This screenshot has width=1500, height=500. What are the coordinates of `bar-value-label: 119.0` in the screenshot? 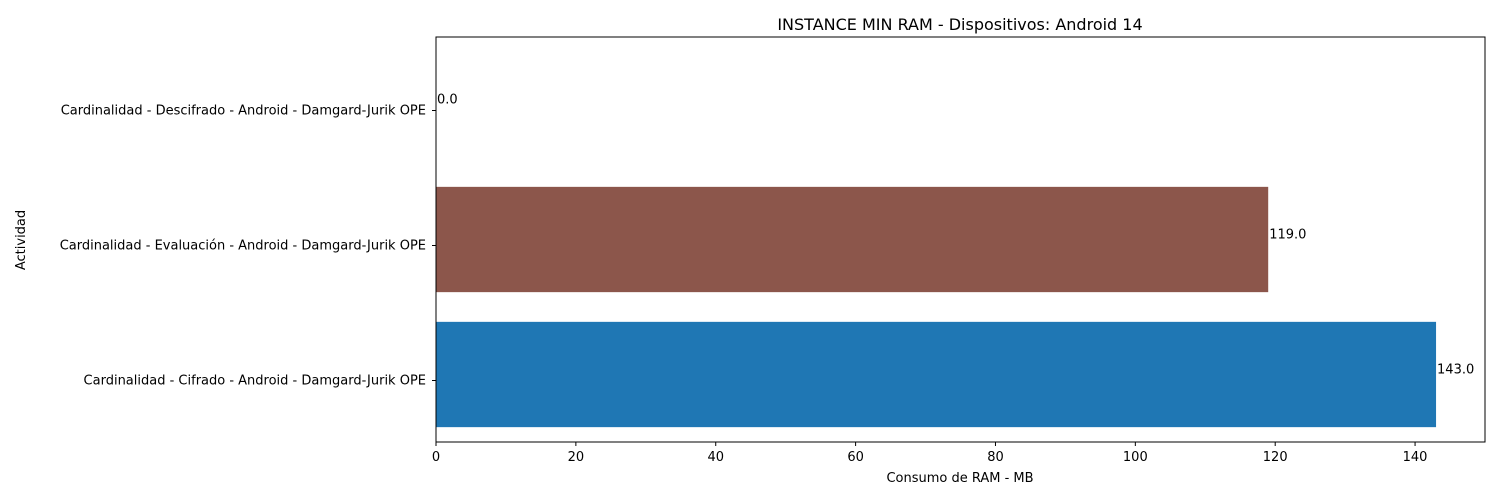 It's located at (1287, 235).